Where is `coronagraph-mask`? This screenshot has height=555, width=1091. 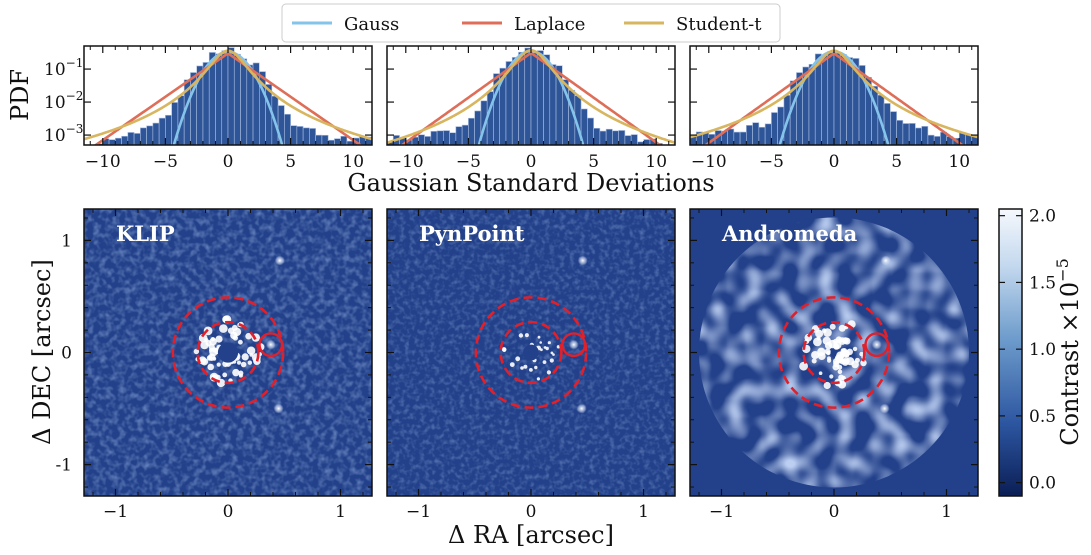 coronagraph-mask is located at coordinates (531, 352).